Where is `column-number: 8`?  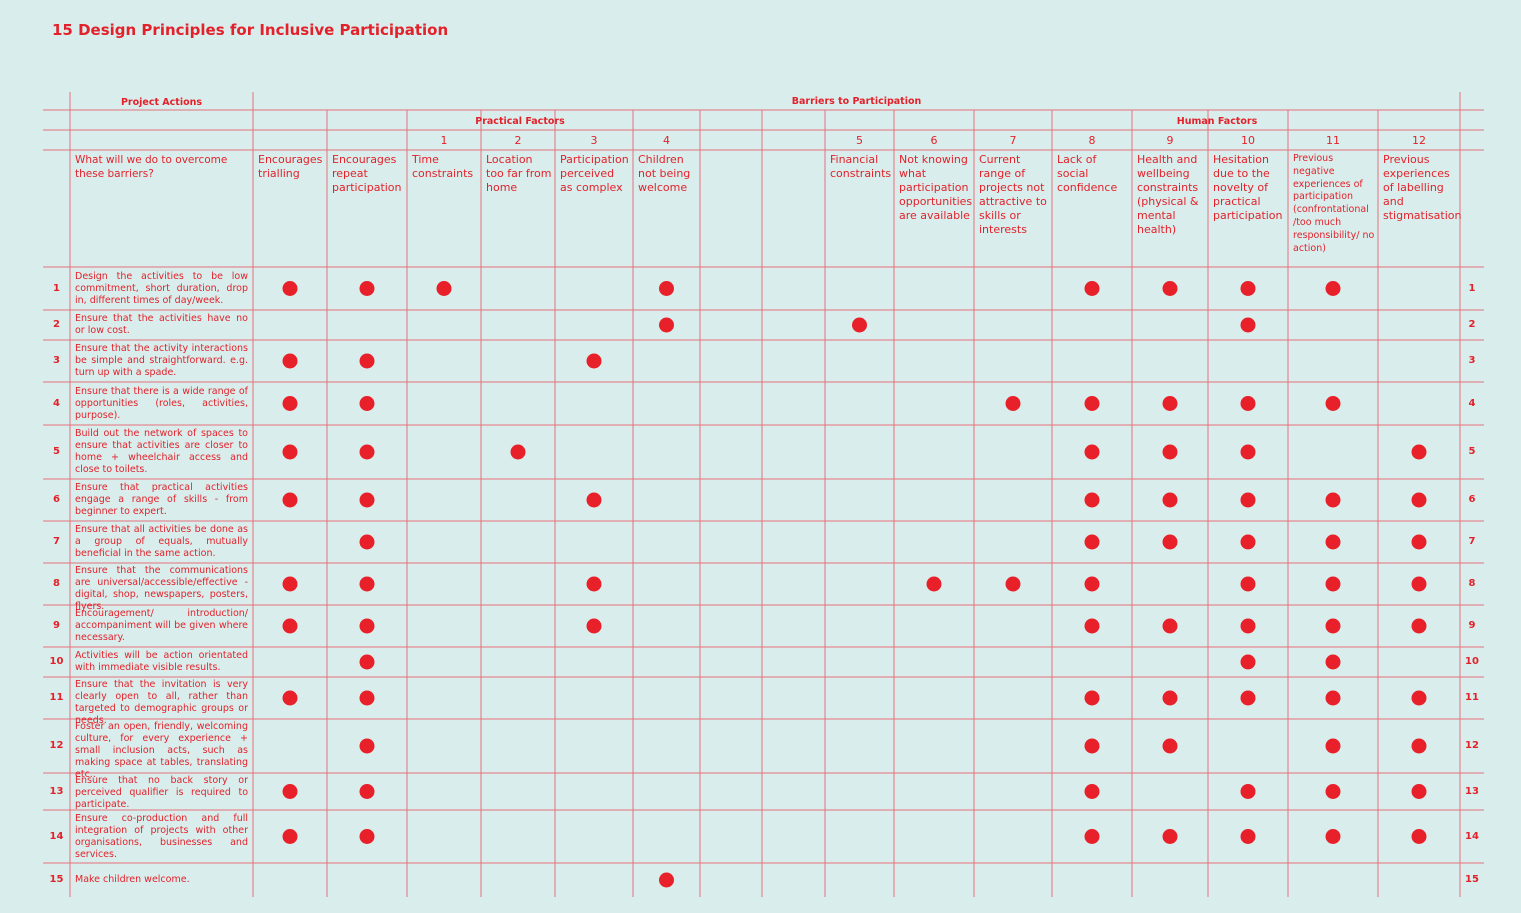 column-number: 8 is located at coordinates (1092, 140).